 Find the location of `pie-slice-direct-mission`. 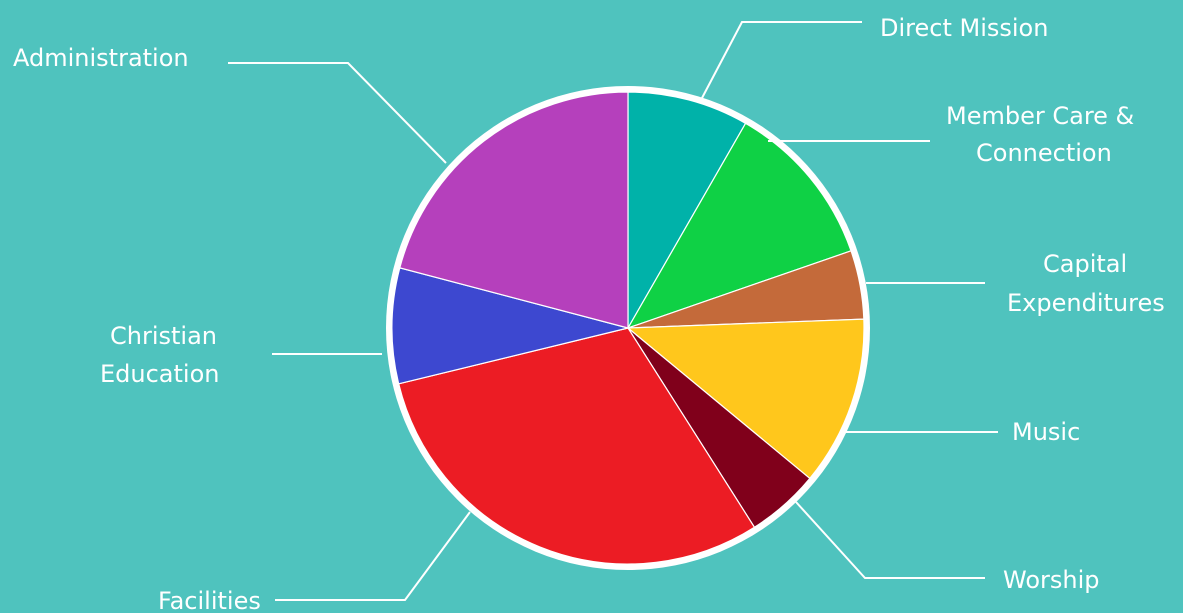

pie-slice-direct-mission is located at coordinates (687, 211).